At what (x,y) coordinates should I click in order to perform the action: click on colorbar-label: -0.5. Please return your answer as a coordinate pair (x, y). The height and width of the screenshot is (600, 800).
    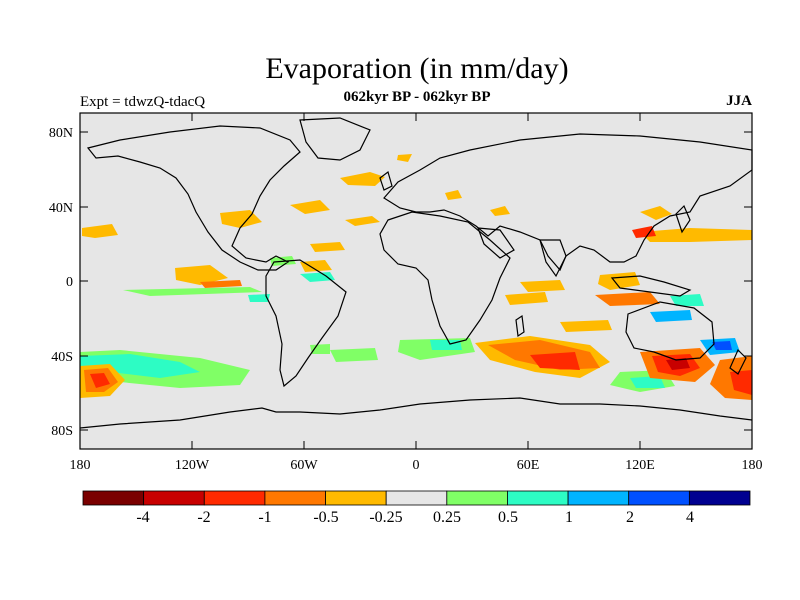
    Looking at the image, I should click on (325, 517).